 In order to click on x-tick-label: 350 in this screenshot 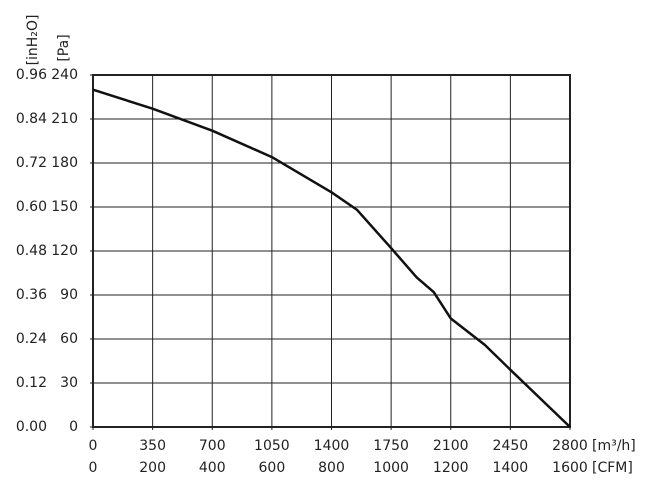, I will do `click(152, 446)`.